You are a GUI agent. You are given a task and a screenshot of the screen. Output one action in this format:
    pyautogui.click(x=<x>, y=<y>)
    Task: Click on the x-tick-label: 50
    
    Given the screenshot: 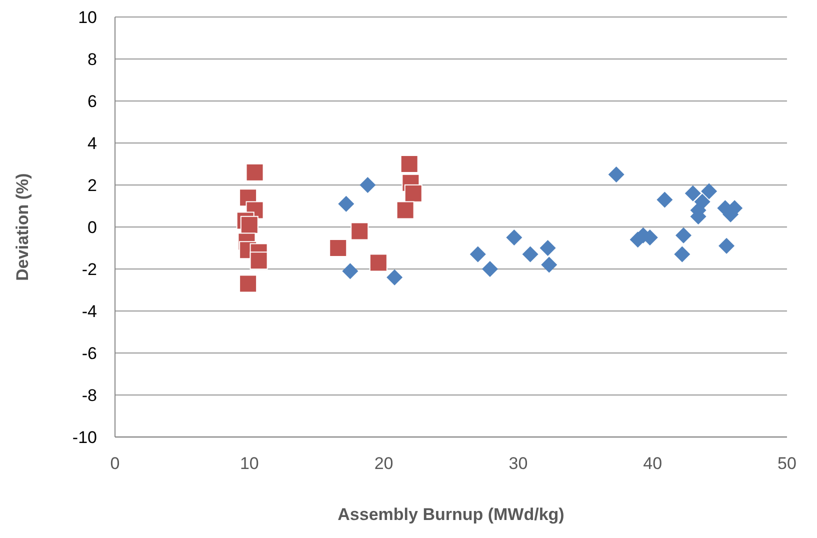 What is the action you would take?
    pyautogui.click(x=787, y=464)
    